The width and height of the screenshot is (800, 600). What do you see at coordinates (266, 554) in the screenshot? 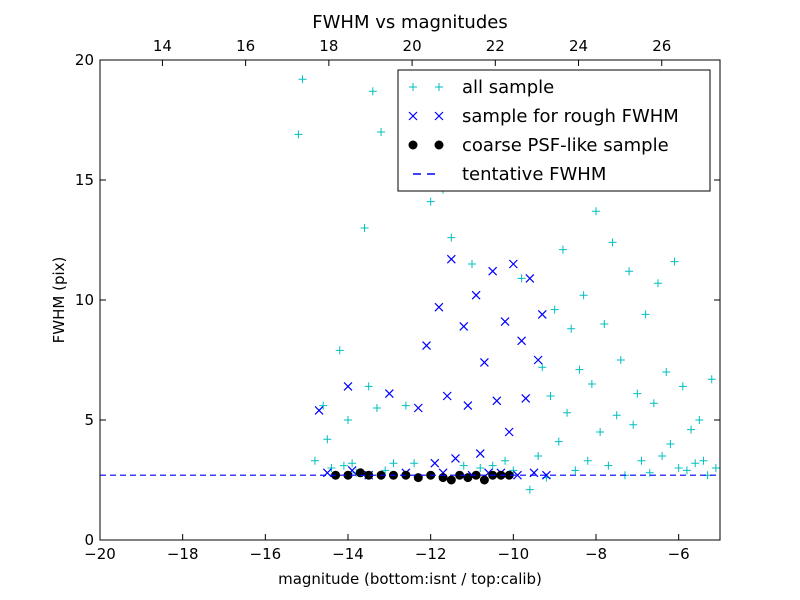
I see `x-tick-label: −16` at bounding box center [266, 554].